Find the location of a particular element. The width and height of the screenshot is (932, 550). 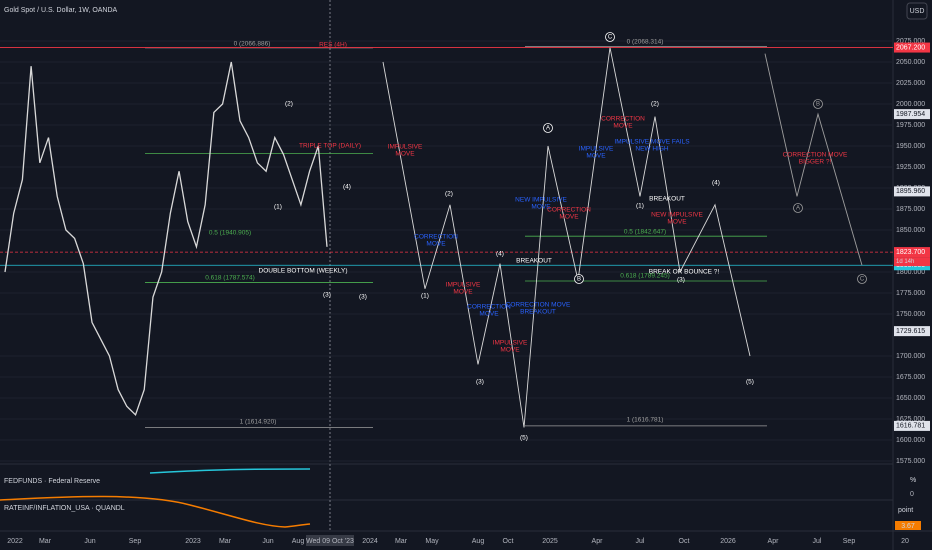

annotation: DOUBLE BOTTOM (WEEKLY) is located at coordinates (303, 271).